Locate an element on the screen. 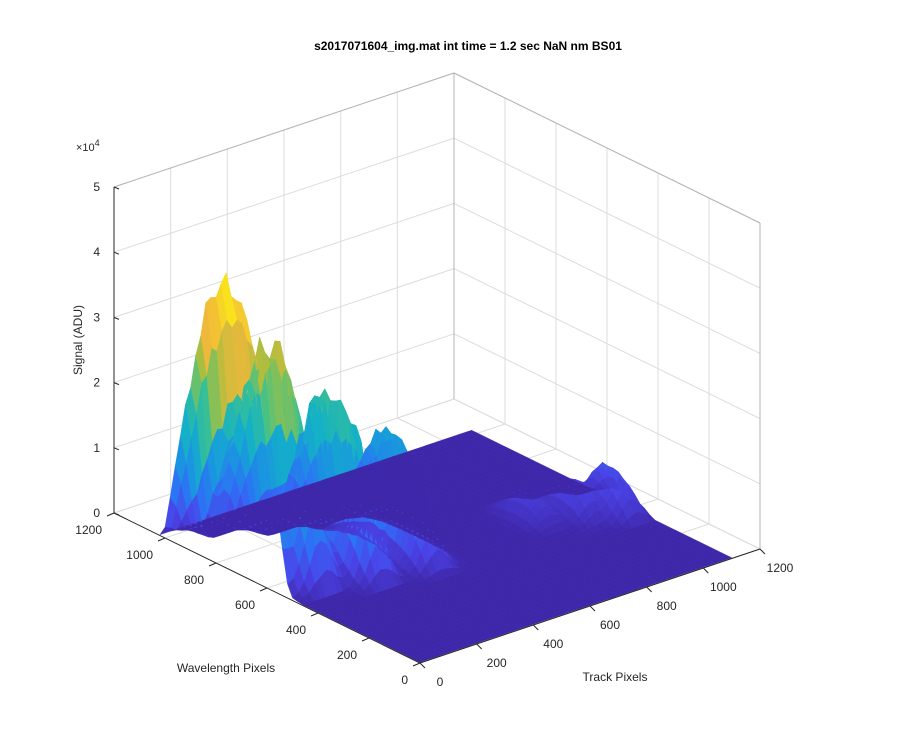 Image resolution: width=900 pixels, height=750 pixels. z-tick-label: 1 is located at coordinates (96, 448).